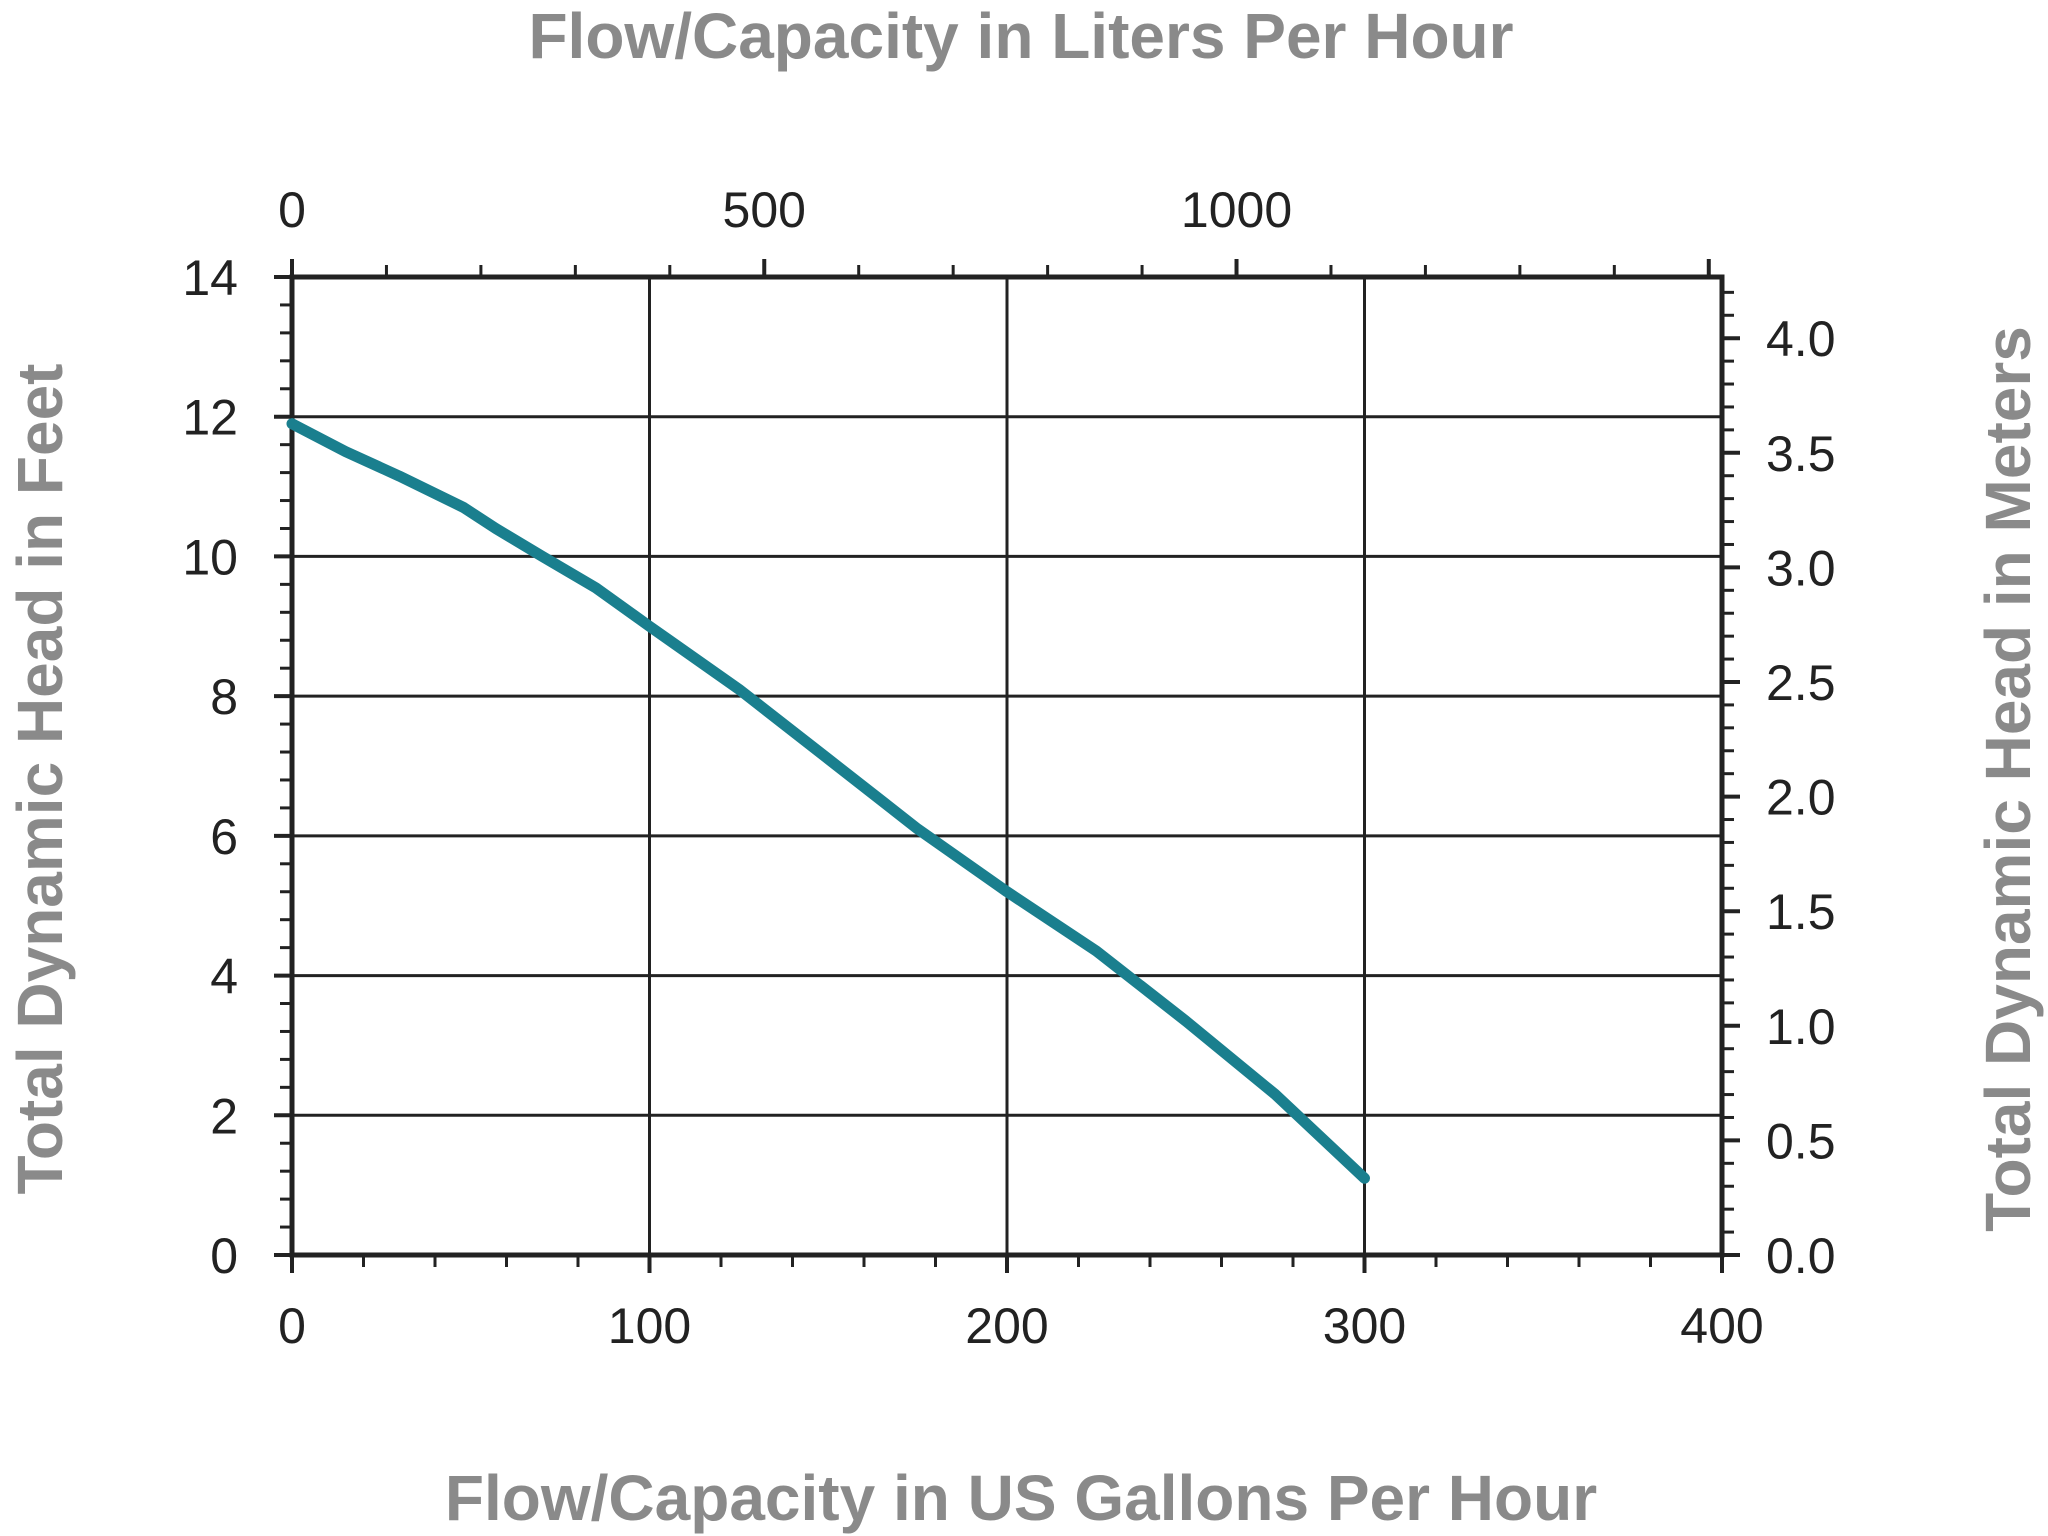  Describe the element at coordinates (292, 1326) in the screenshot. I see `bottom-axis-tick-label: 0` at that location.